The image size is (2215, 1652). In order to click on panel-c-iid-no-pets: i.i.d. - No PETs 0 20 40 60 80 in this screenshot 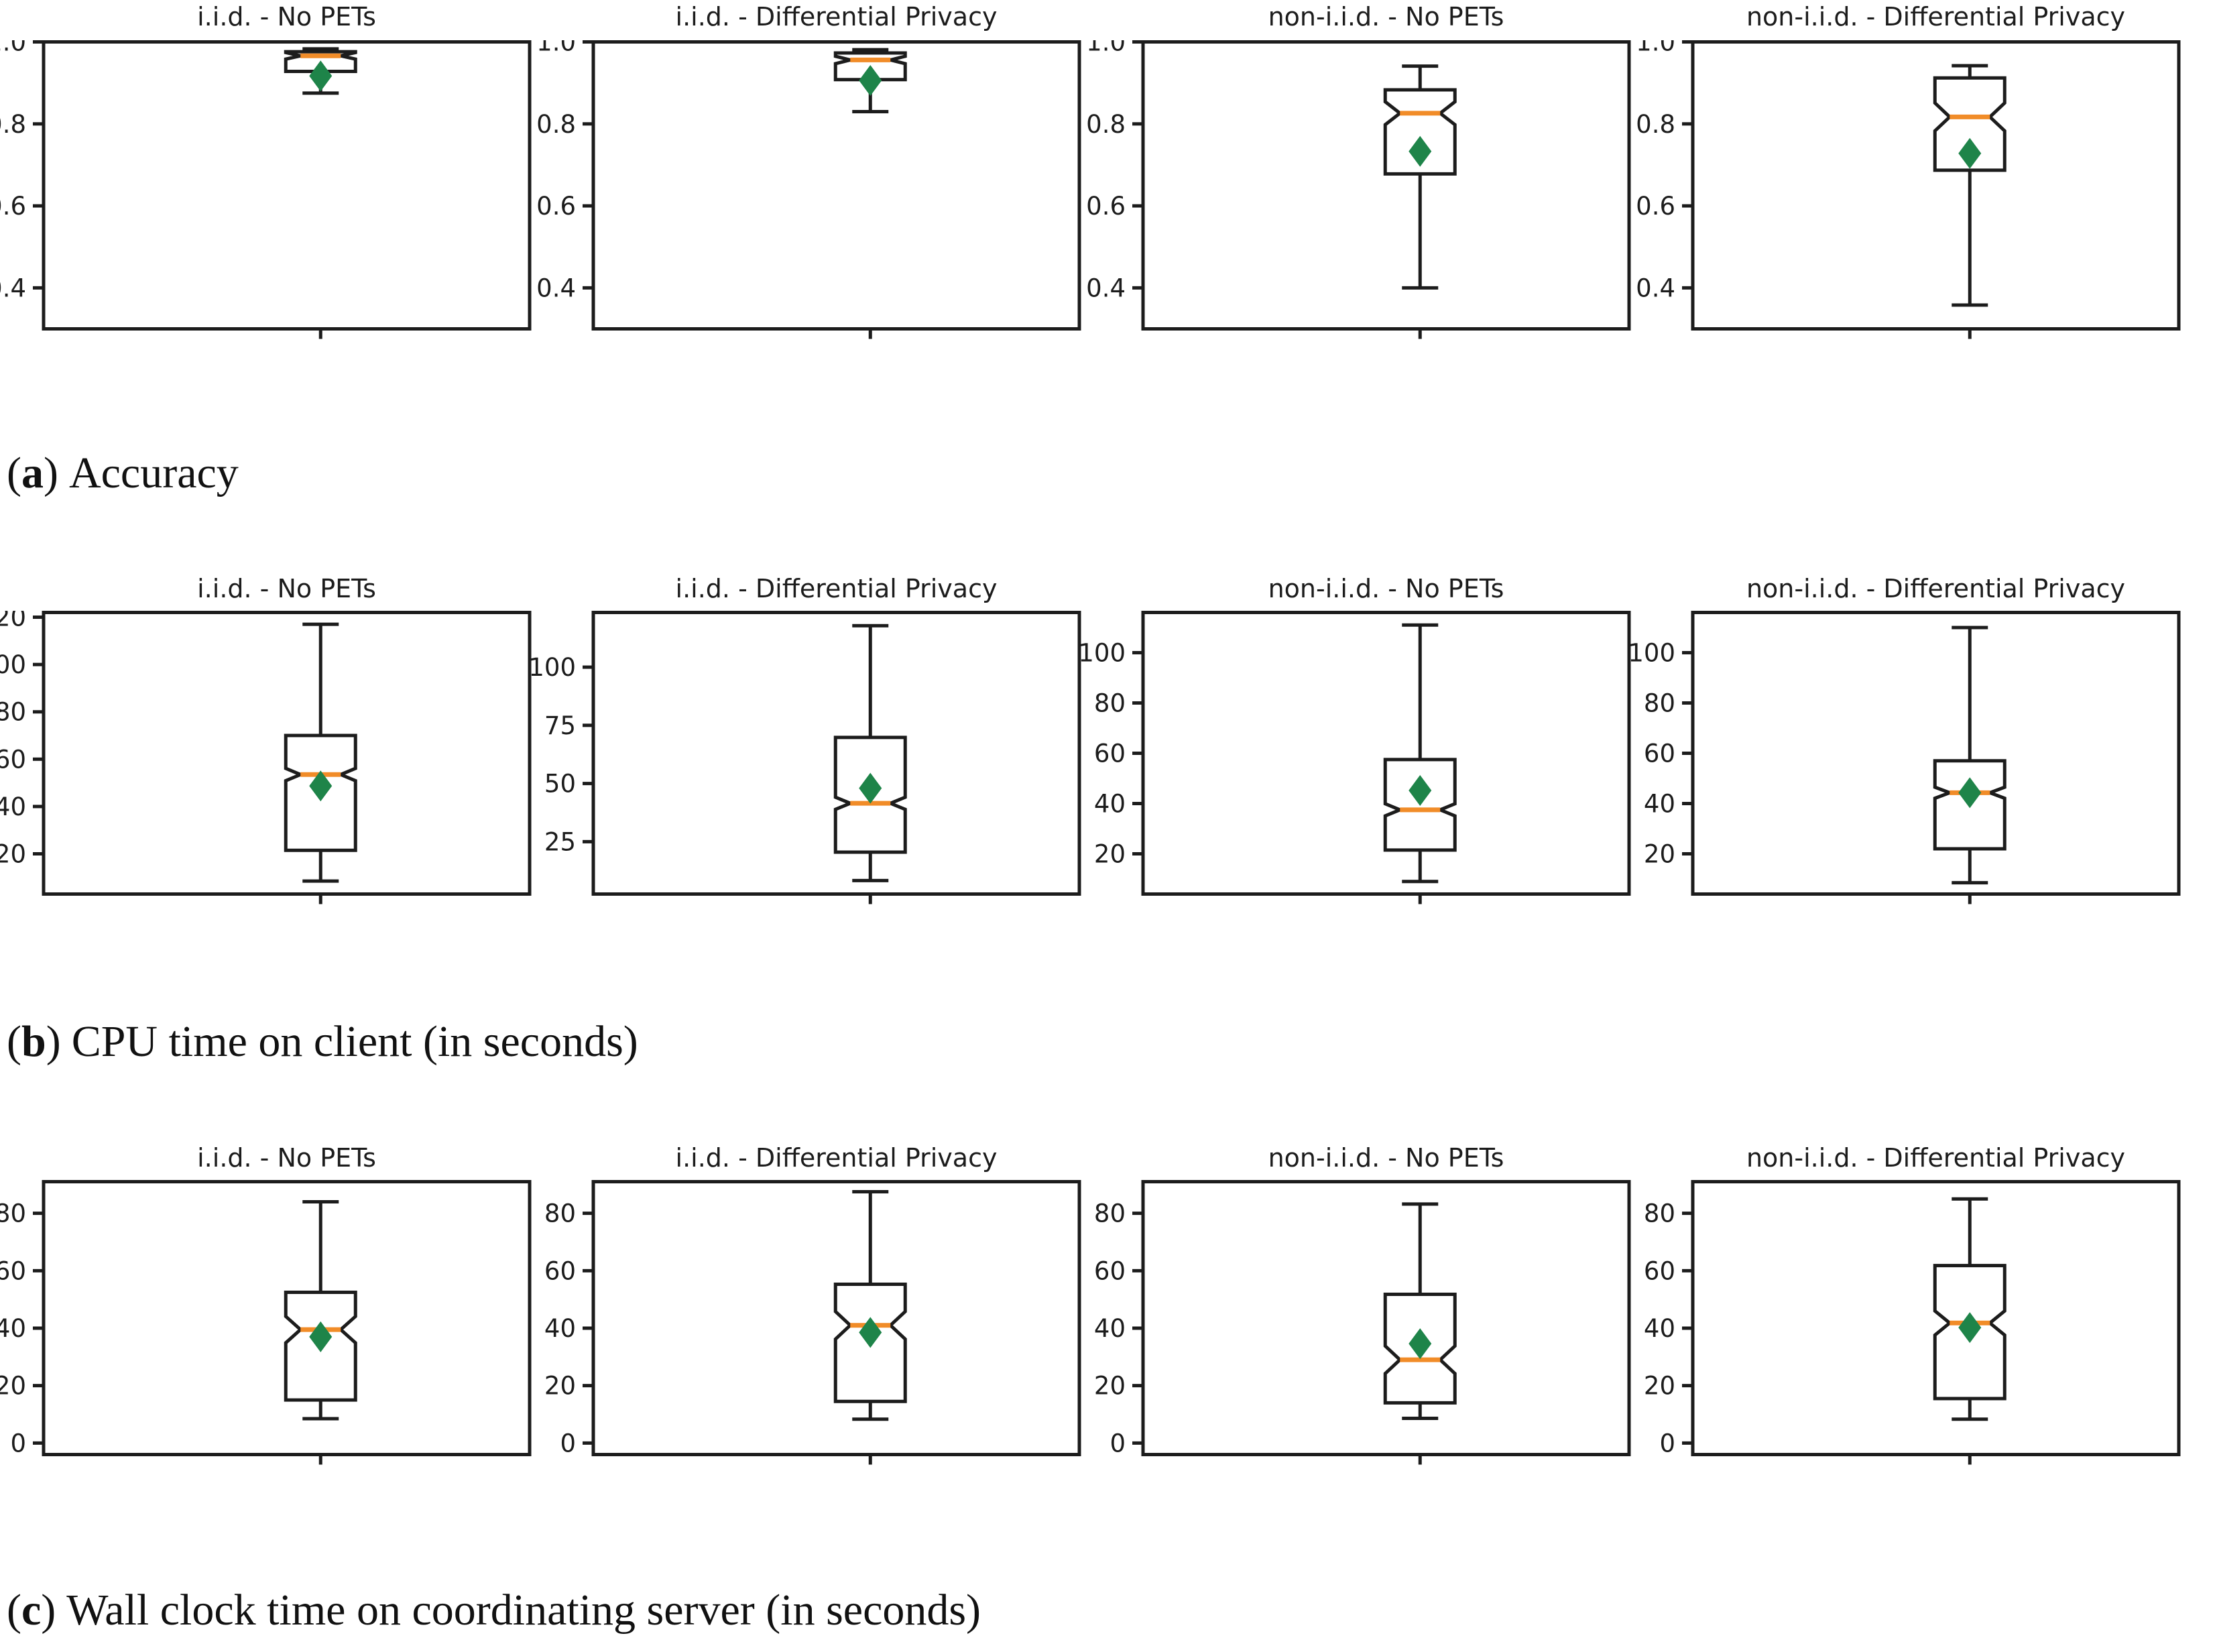, I will do `click(270, 1311)`.